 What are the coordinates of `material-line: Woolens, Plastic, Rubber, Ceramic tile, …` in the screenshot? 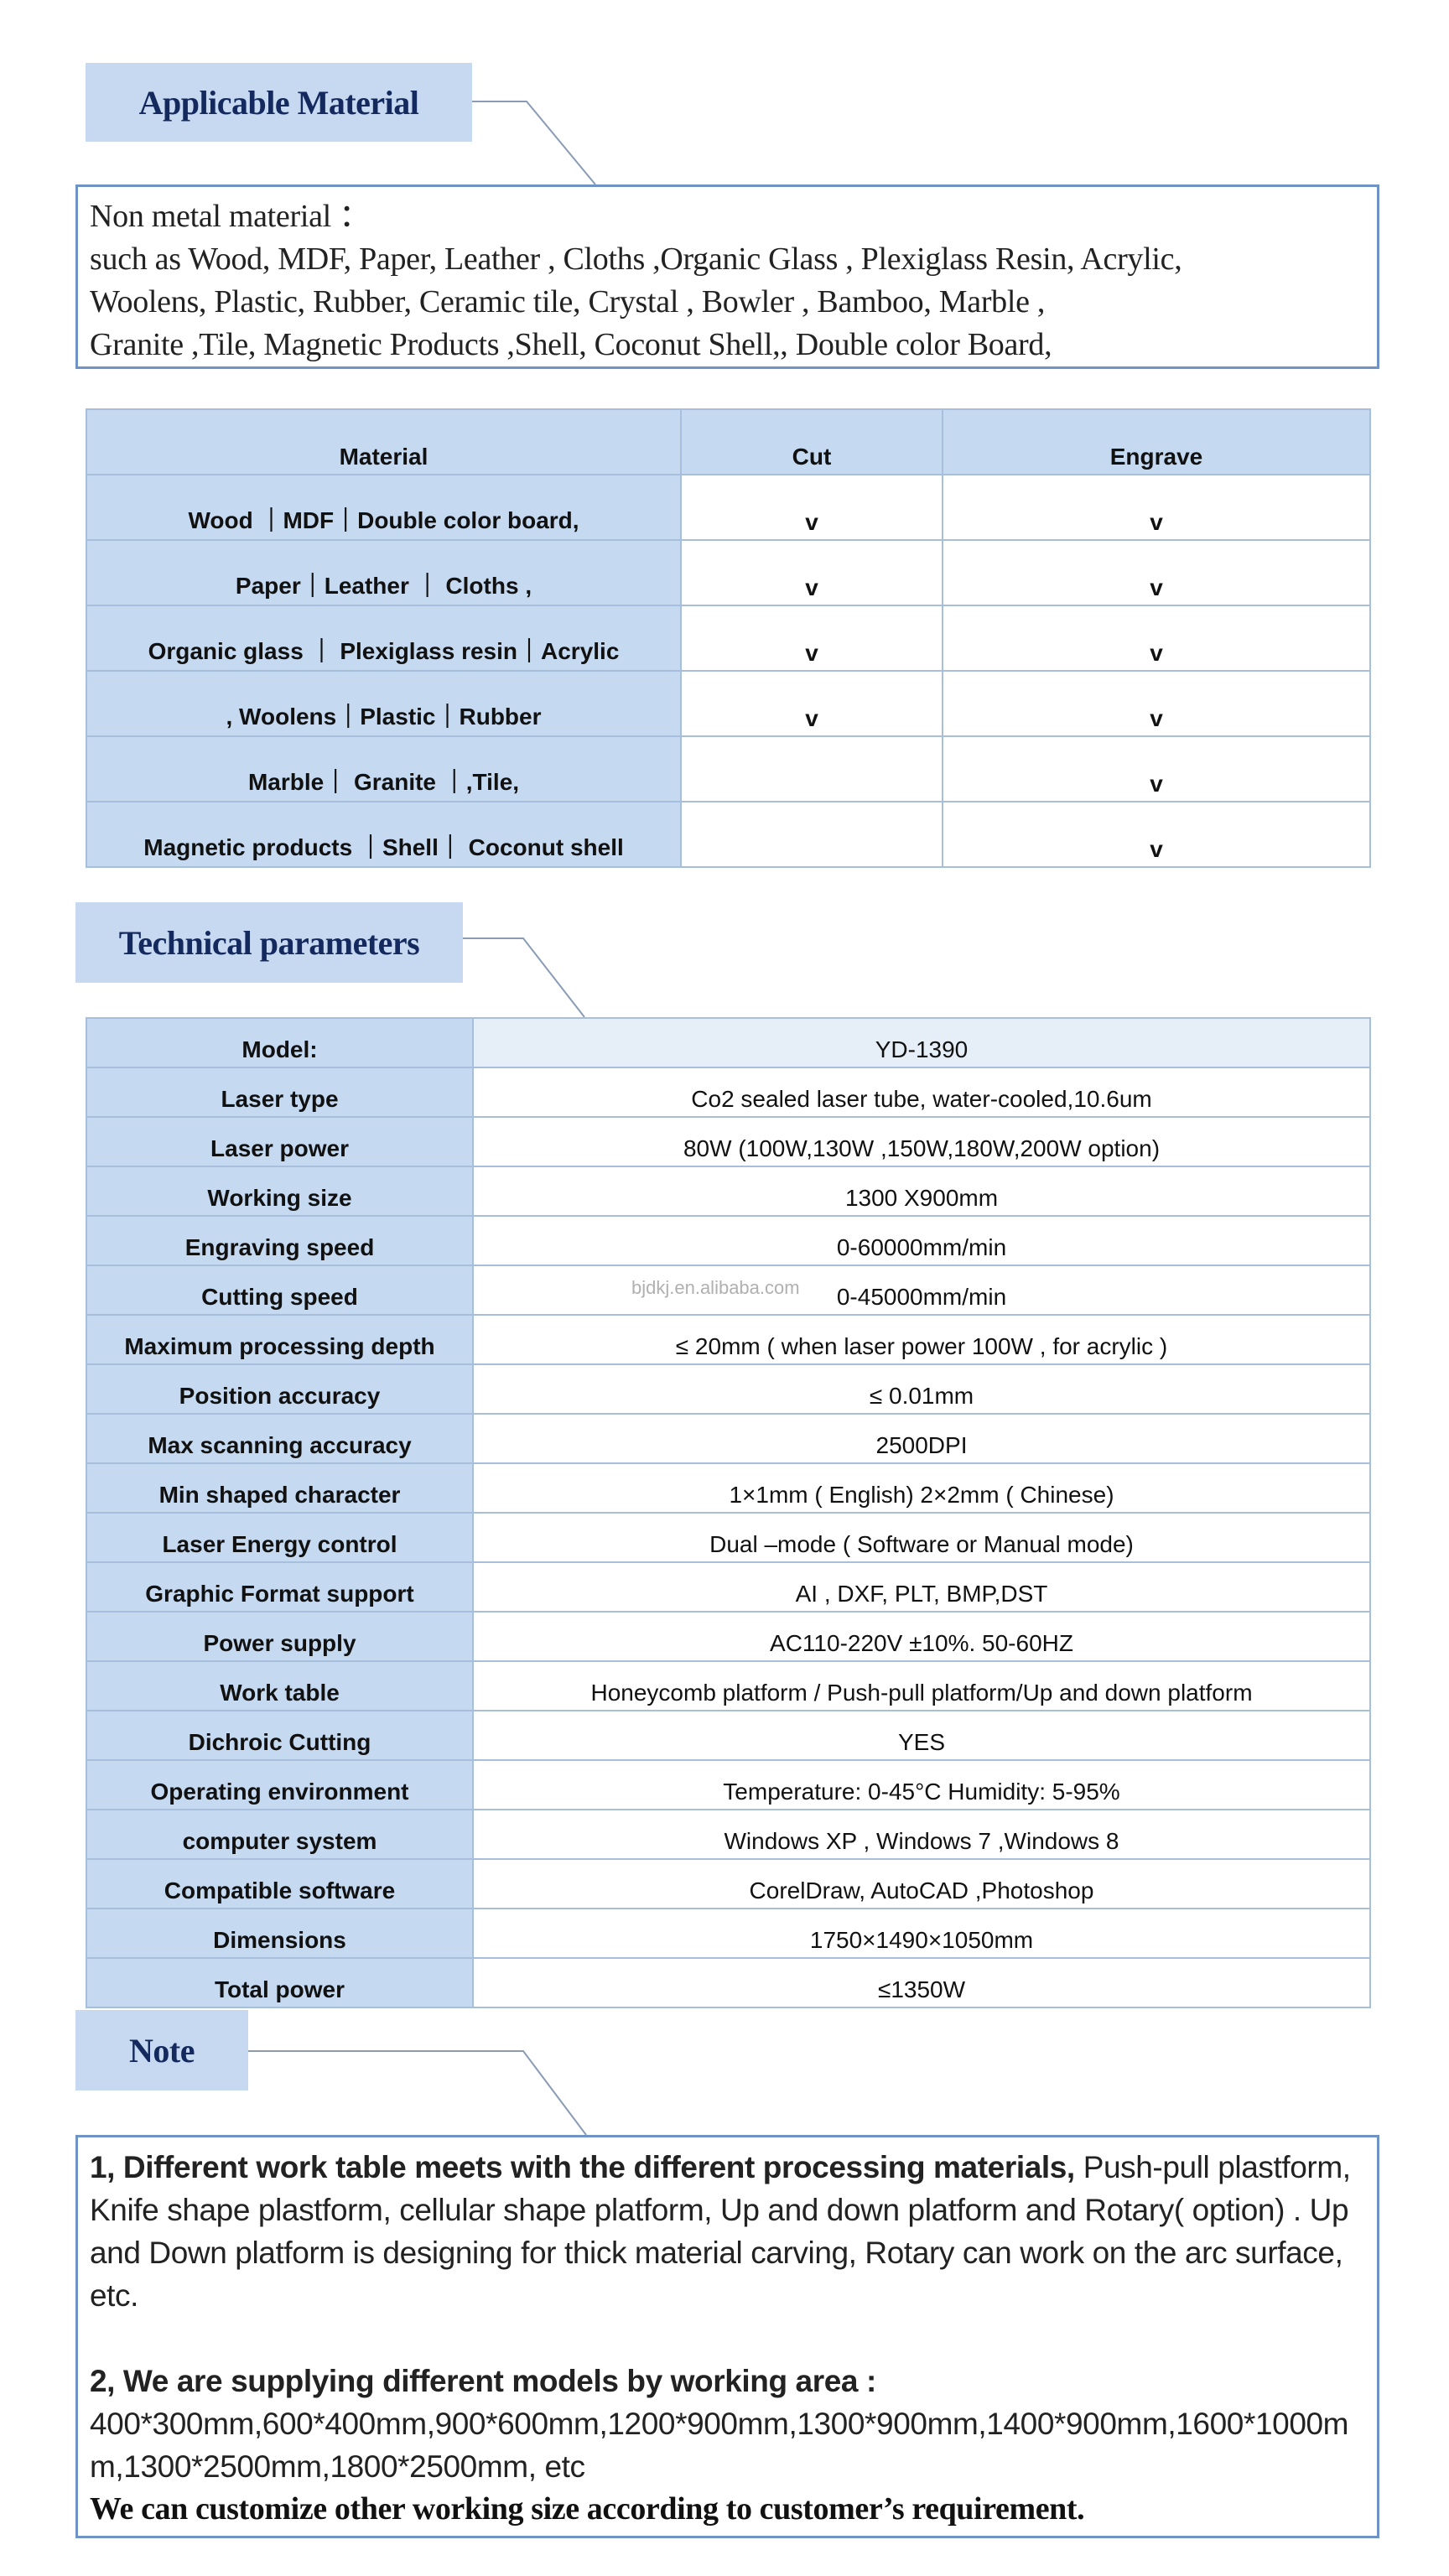 It's located at (568, 301).